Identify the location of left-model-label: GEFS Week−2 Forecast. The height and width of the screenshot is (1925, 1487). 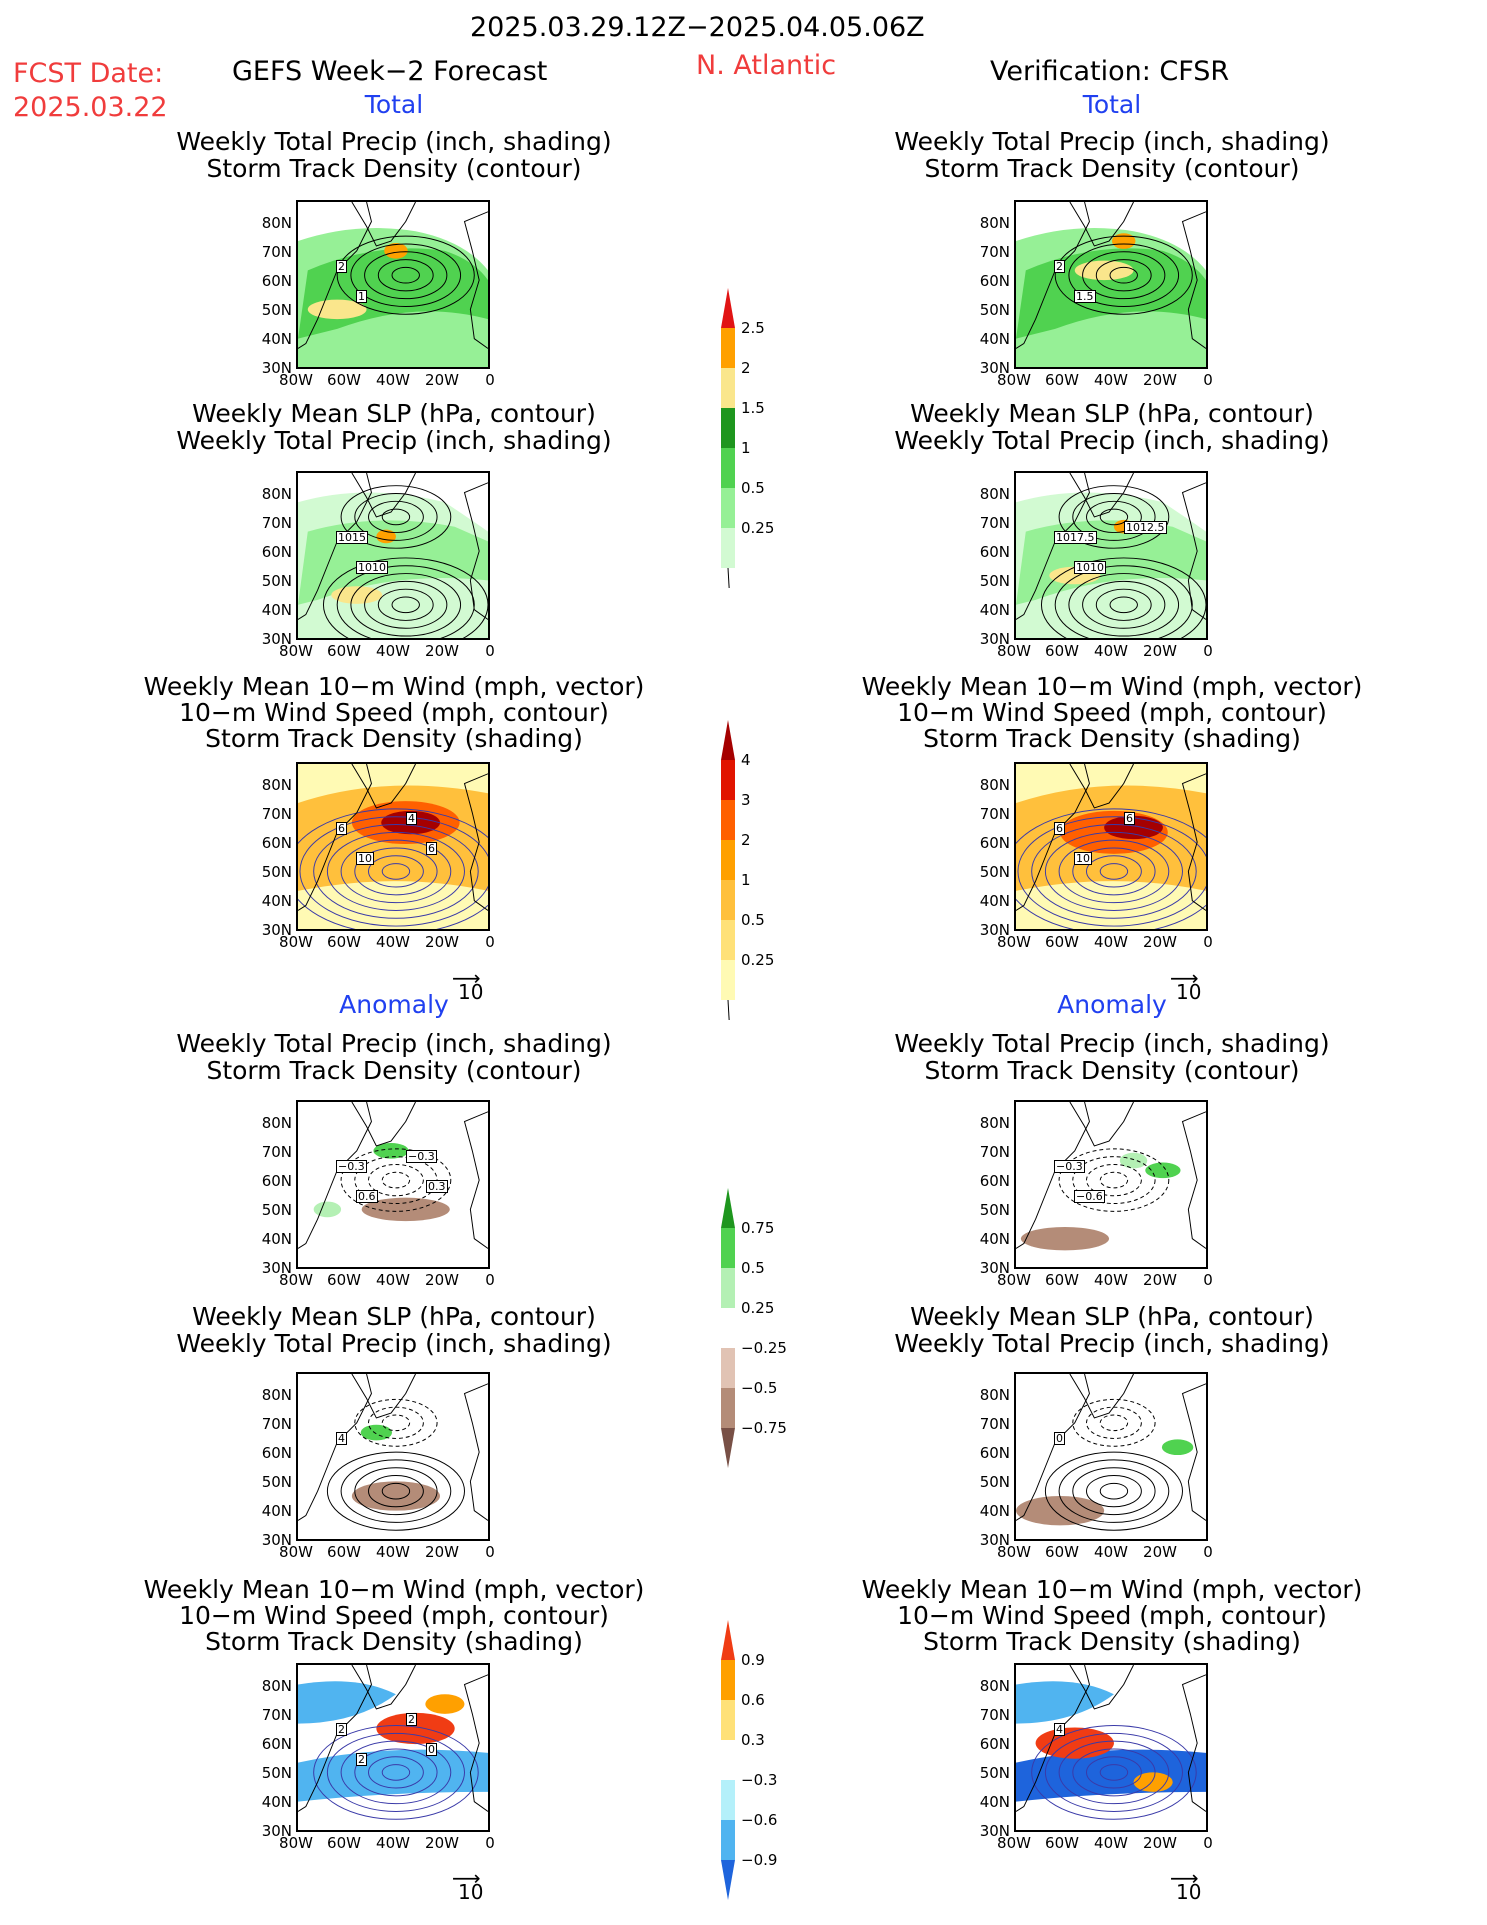
(390, 71).